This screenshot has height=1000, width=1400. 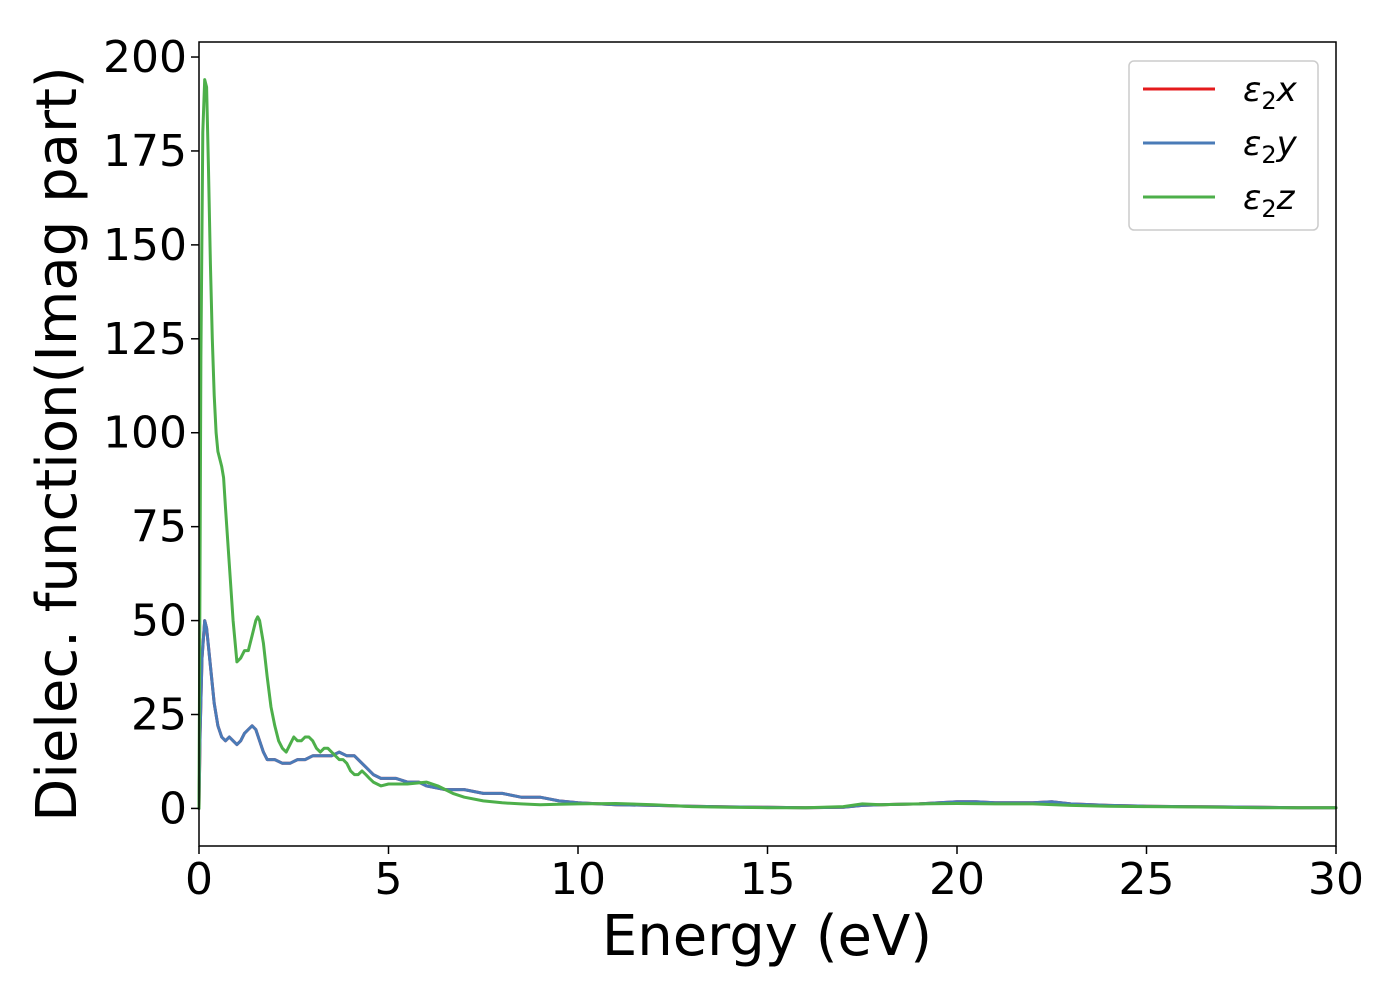 What do you see at coordinates (57, 444) in the screenshot?
I see `y-axis-title: Dielec. function(Imag part)` at bounding box center [57, 444].